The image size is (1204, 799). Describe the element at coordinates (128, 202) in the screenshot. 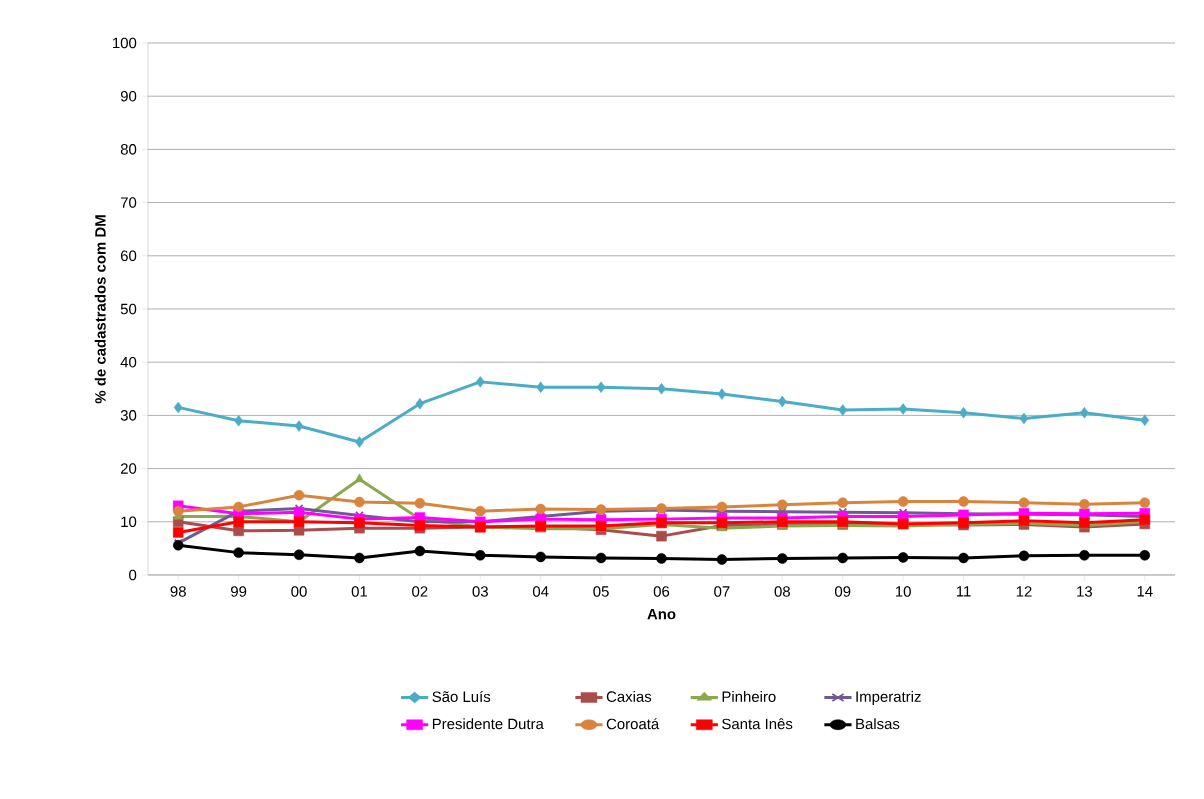

I see `y-tick-label: 70` at that location.